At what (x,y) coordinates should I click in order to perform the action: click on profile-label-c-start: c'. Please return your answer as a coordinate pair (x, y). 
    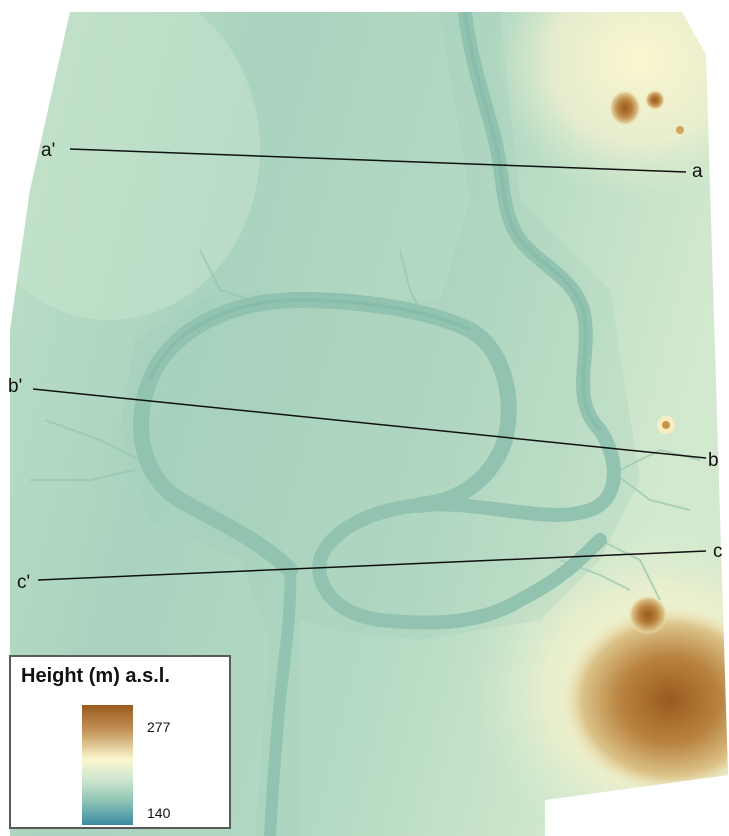
    Looking at the image, I should click on (23, 582).